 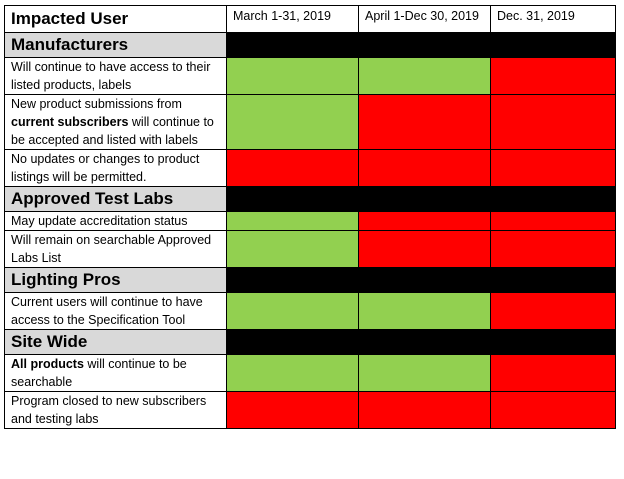 I want to click on section-row-approved-test-labs: Approved Test Labs, so click(x=310, y=199).